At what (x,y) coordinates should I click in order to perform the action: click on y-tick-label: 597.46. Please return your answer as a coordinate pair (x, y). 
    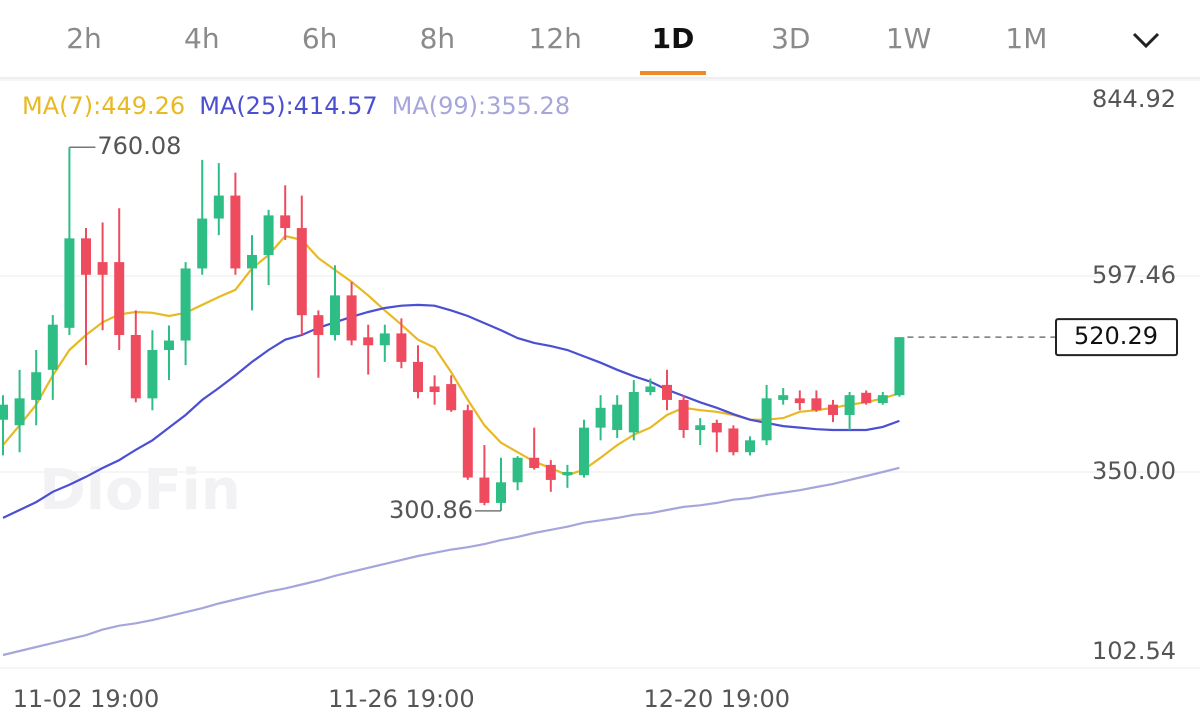
    Looking at the image, I should click on (1134, 275).